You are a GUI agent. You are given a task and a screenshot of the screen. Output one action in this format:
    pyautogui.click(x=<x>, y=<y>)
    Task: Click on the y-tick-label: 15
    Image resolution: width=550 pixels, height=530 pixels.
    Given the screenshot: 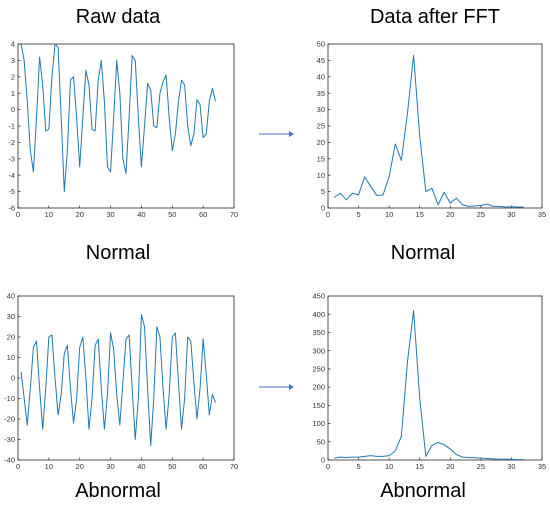 What is the action you would take?
    pyautogui.click(x=321, y=158)
    